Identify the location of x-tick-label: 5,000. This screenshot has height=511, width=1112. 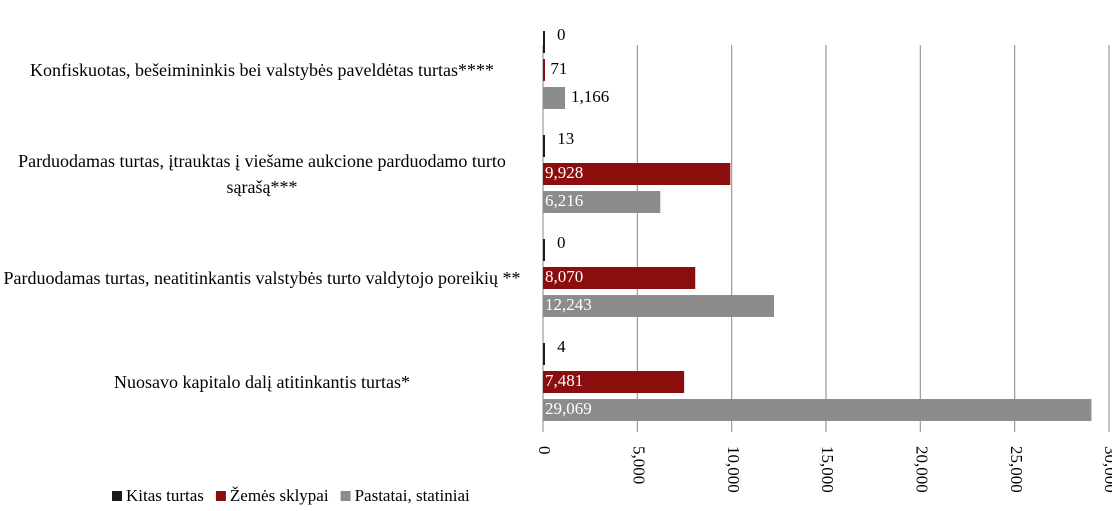
(638, 465).